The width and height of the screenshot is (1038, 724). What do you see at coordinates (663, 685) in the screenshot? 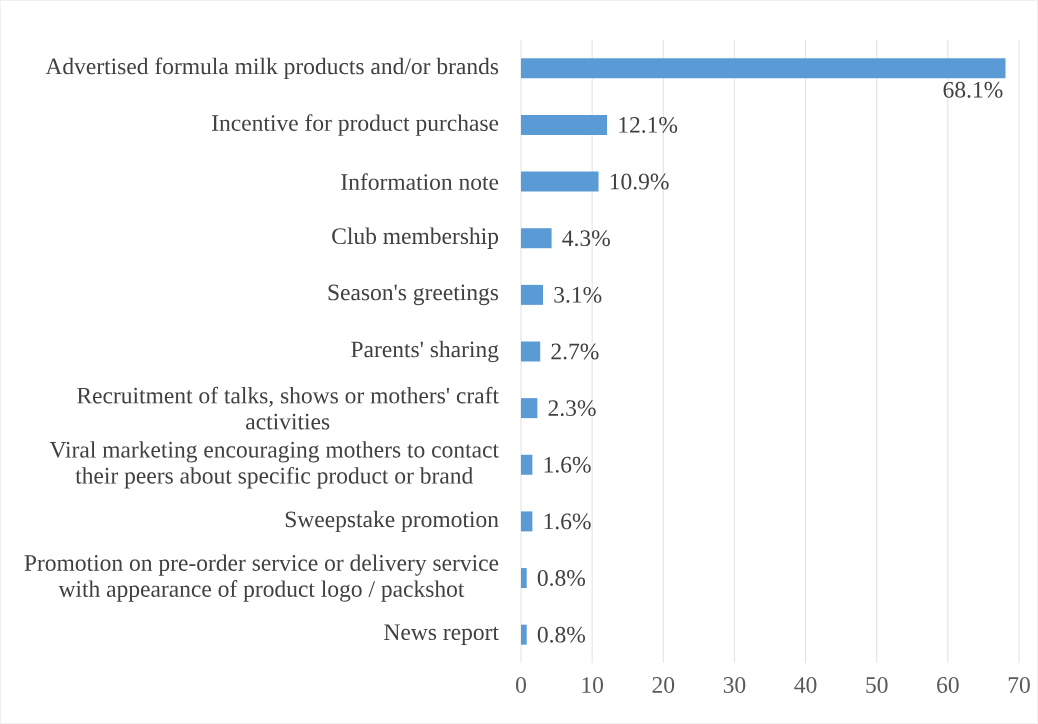
I see `x-tick-label: 20` at bounding box center [663, 685].